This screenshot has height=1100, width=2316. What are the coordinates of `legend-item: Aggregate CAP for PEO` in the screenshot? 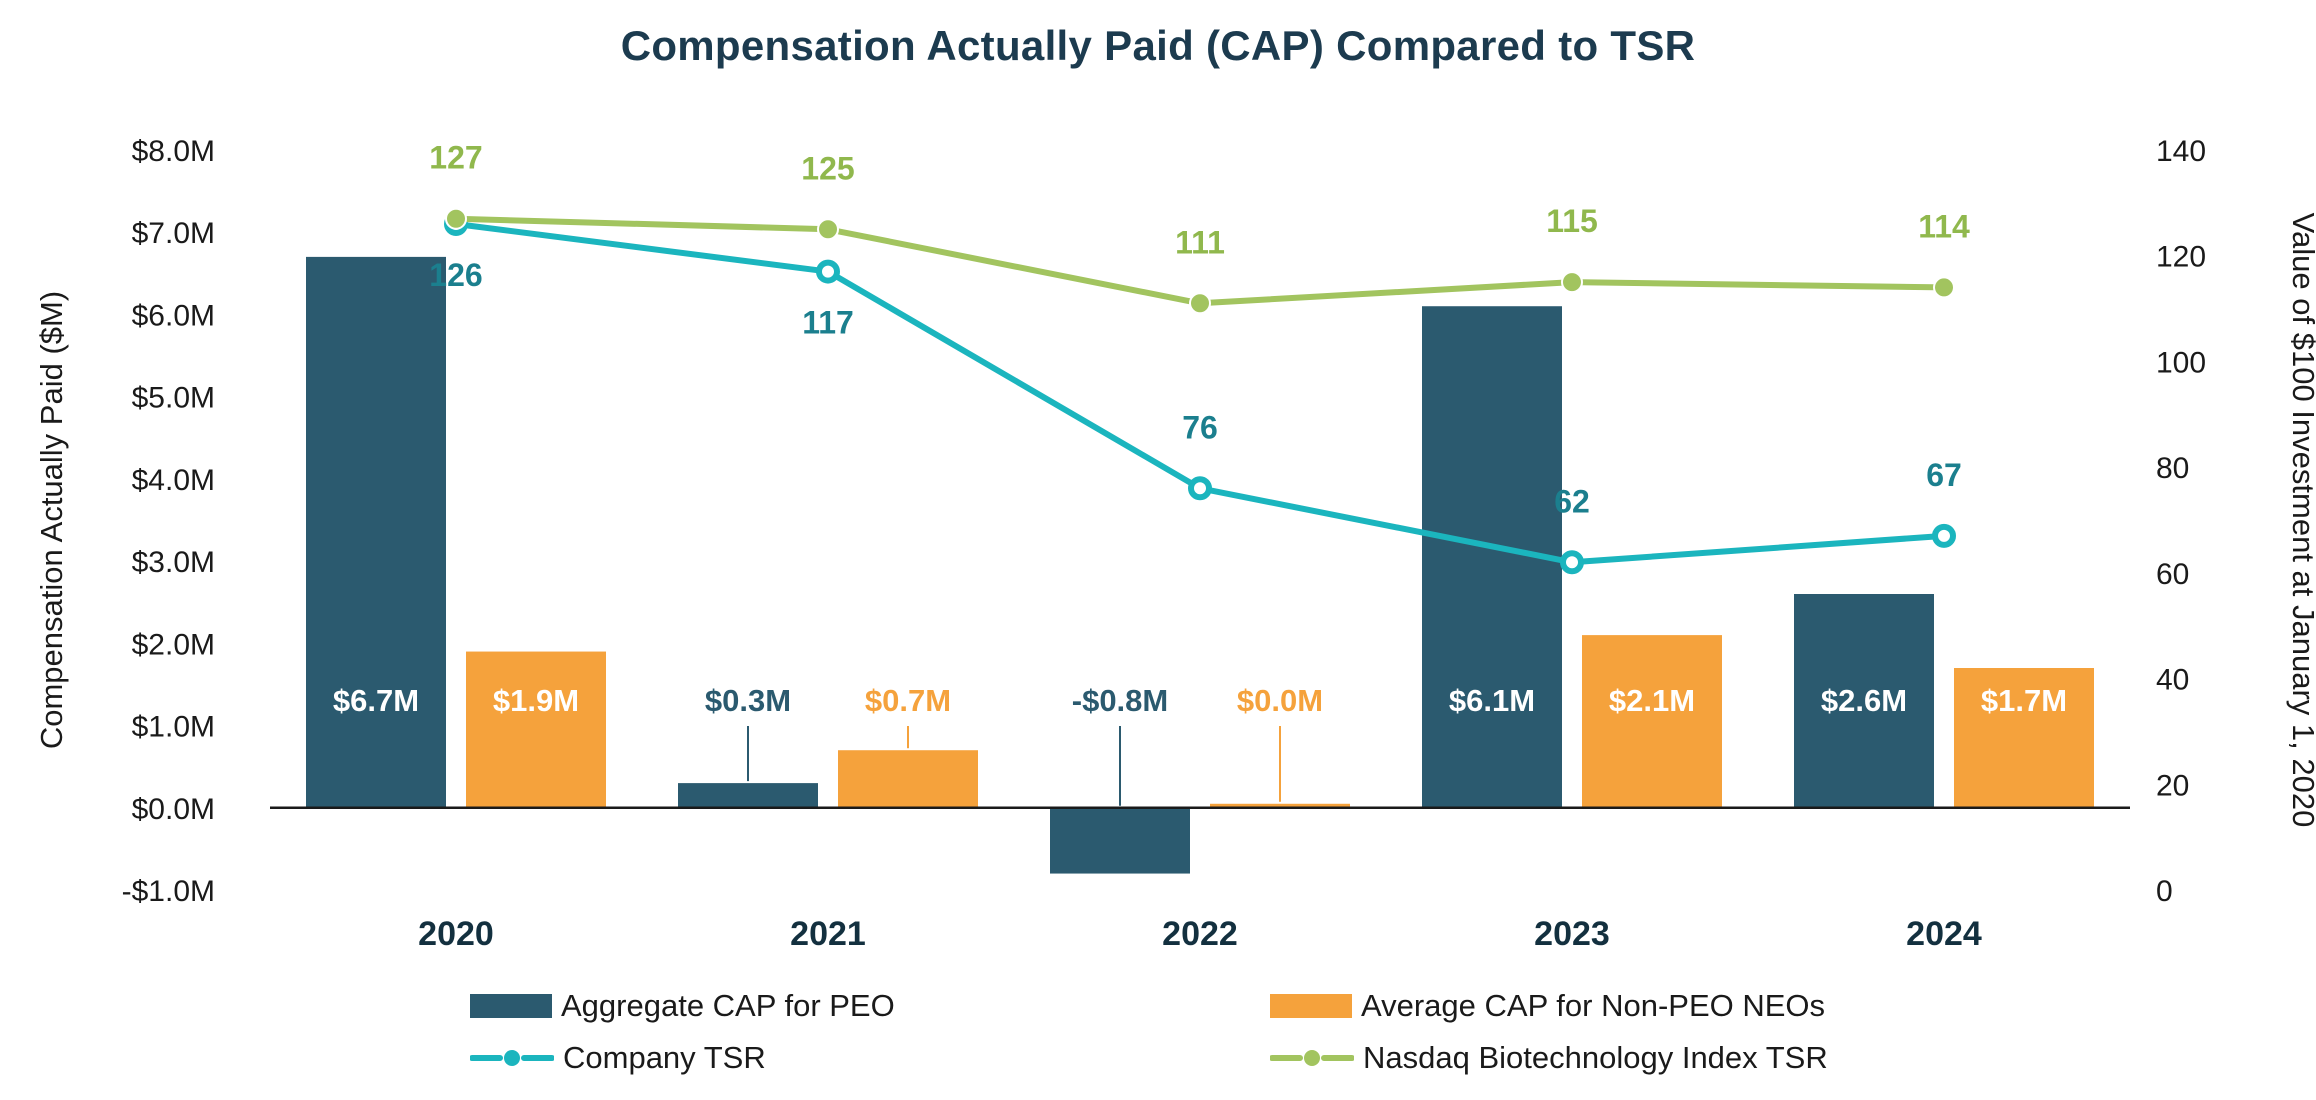 It's located at (870, 1006).